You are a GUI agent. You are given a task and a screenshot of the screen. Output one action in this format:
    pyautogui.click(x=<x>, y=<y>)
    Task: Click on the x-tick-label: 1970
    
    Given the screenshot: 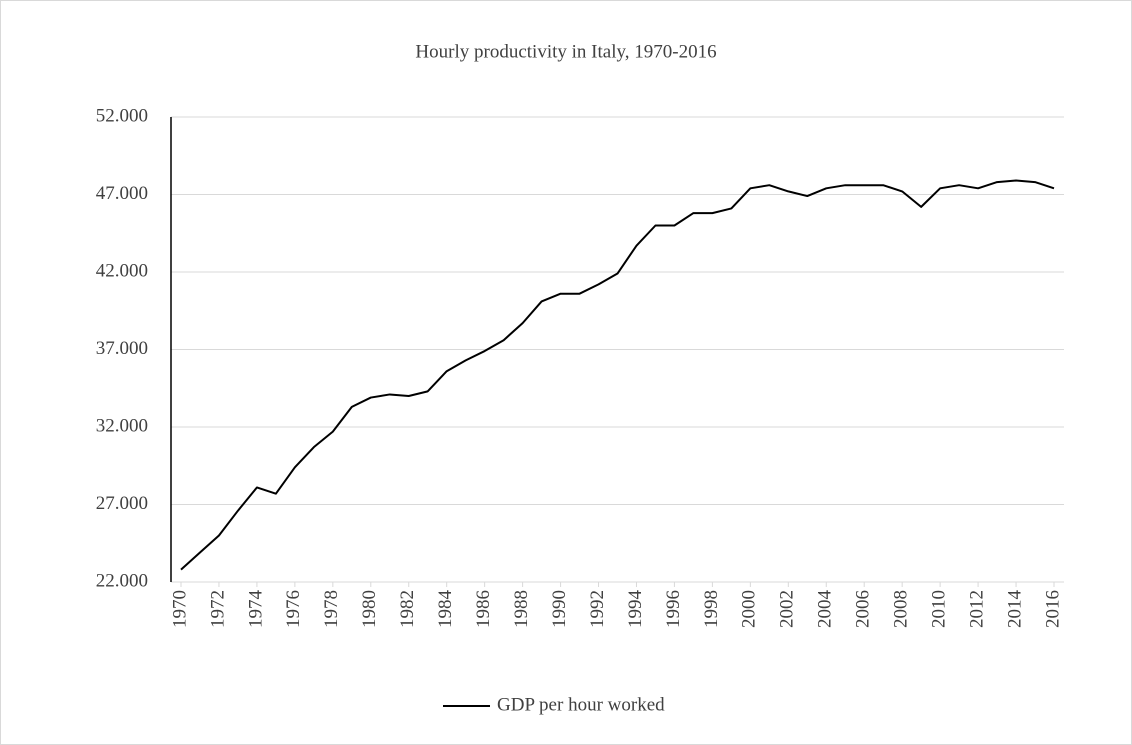 What is the action you would take?
    pyautogui.click(x=179, y=609)
    